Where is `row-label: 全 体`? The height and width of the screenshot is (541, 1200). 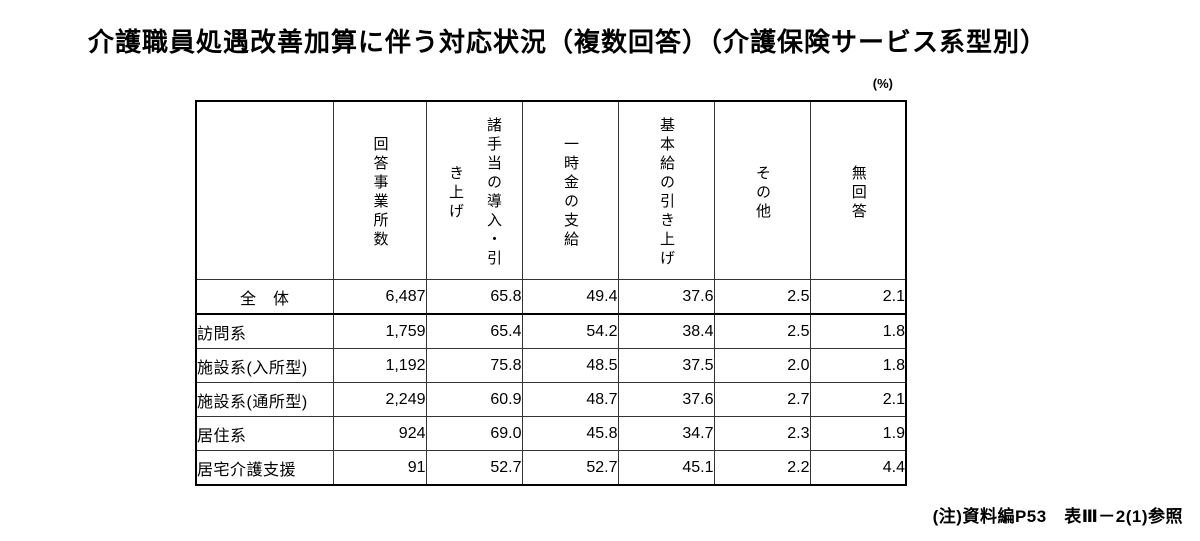 row-label: 全 体 is located at coordinates (264, 297).